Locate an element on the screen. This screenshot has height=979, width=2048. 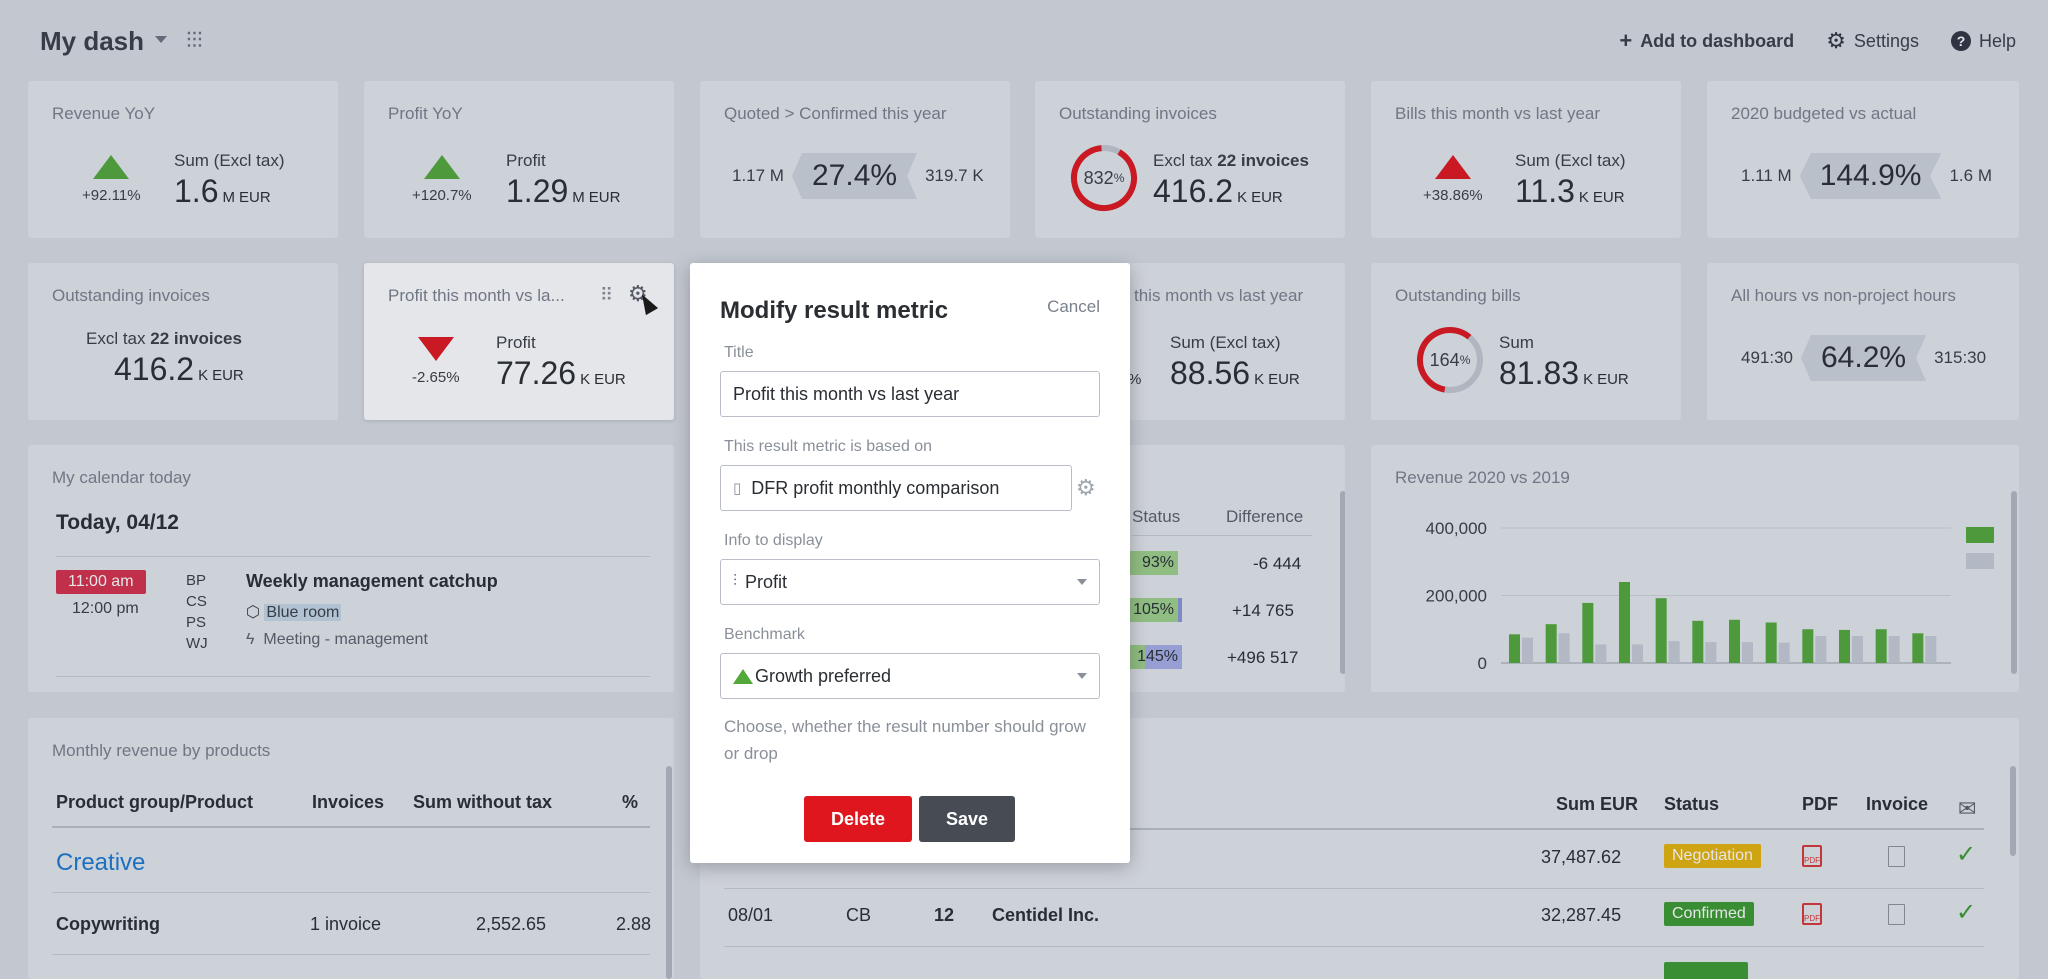
benchmark-select: Growth preferred is located at coordinates (910, 676).